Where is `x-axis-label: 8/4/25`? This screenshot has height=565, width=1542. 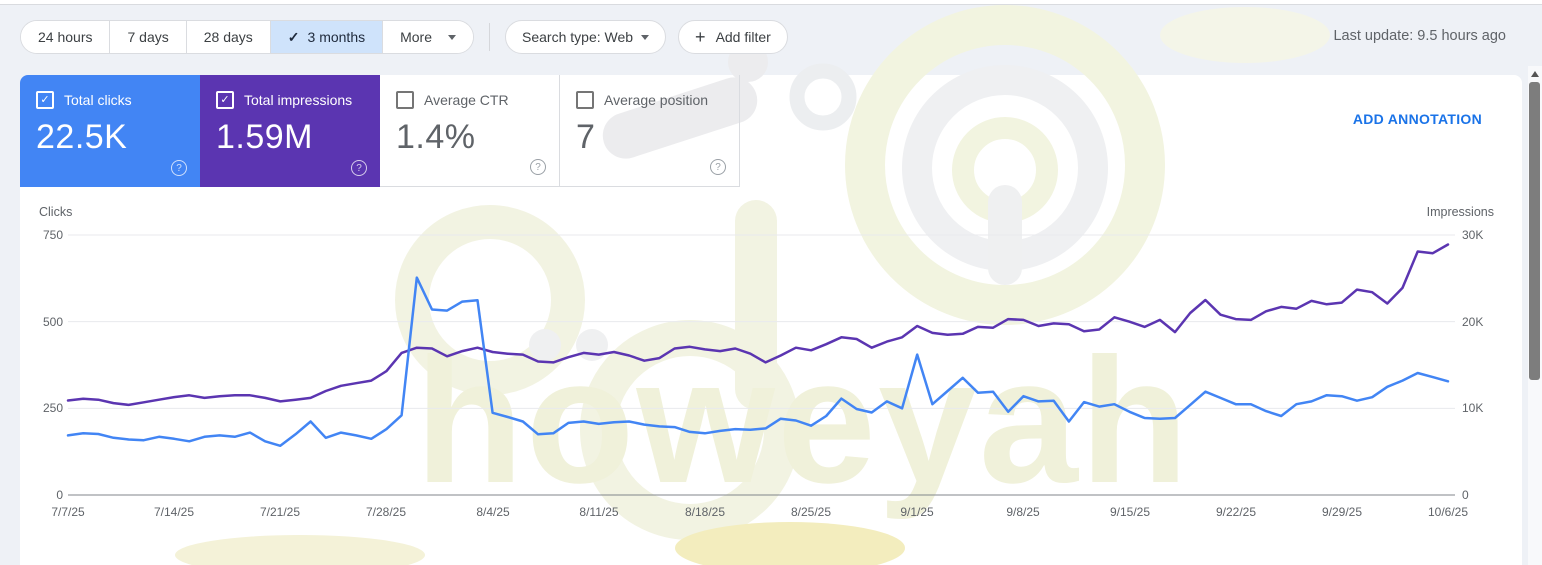
x-axis-label: 8/4/25 is located at coordinates (493, 512).